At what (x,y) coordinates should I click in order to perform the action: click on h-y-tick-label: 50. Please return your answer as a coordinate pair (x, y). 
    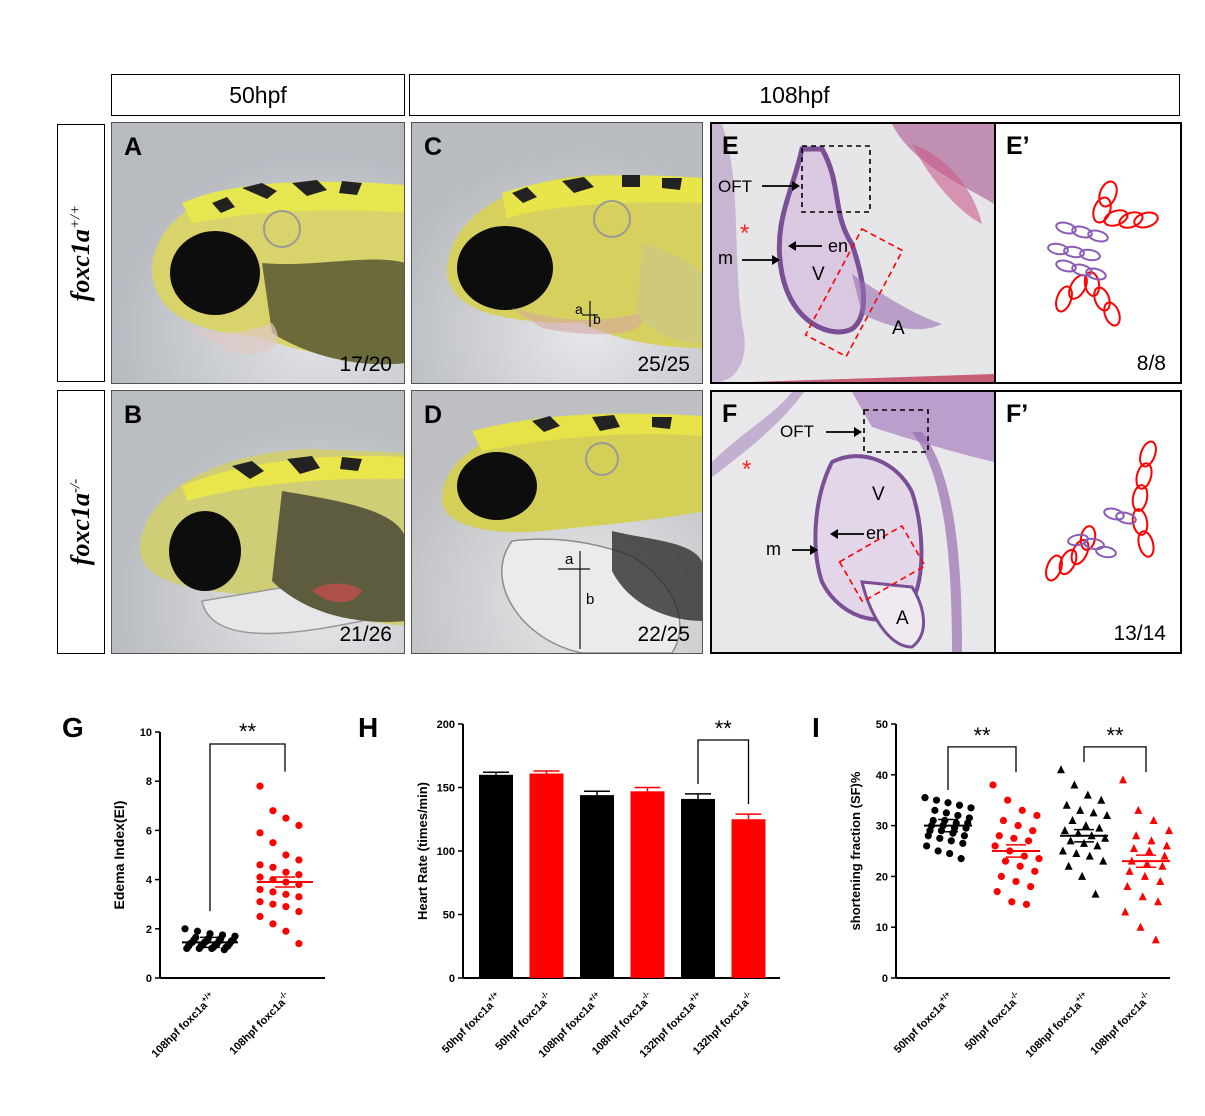
    Looking at the image, I should click on (449, 916).